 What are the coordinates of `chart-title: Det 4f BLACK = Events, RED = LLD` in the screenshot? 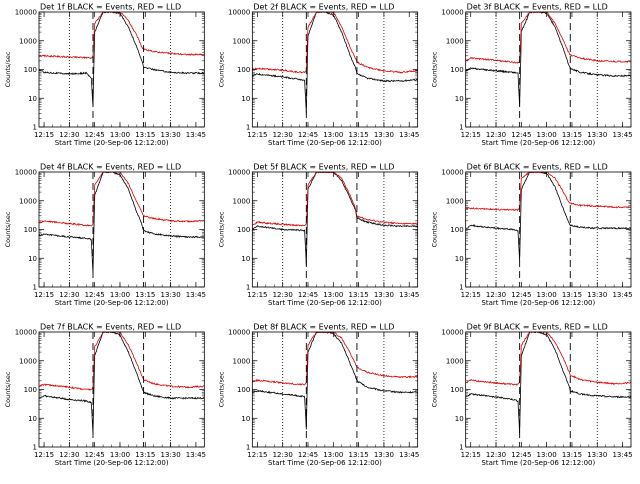 It's located at (110, 167).